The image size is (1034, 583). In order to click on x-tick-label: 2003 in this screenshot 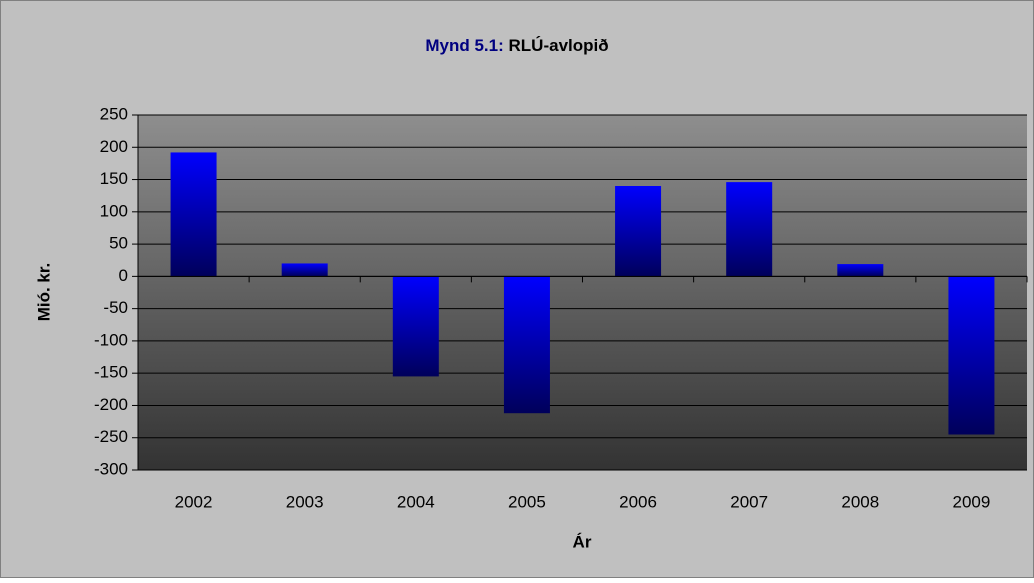, I will do `click(305, 501)`.